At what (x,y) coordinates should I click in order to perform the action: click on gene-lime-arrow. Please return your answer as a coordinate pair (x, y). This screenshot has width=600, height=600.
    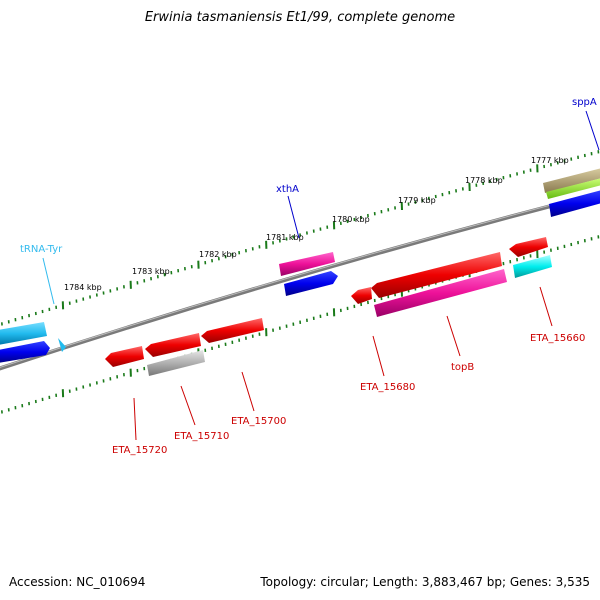
    Looking at the image, I should click on (573, 188).